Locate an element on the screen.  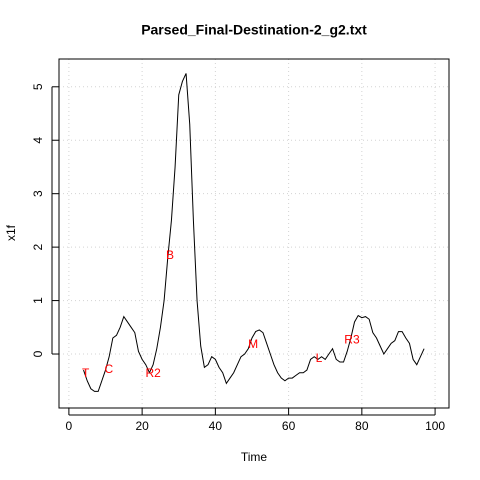
x-tick-label: 20 is located at coordinates (142, 426).